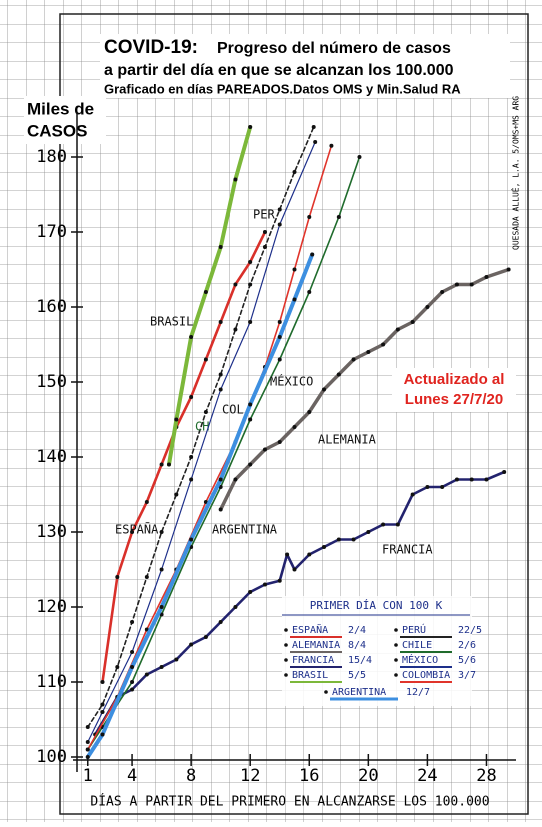 This screenshot has width=542, height=827. Describe the element at coordinates (291, 381) in the screenshot. I see `series-label: MÉXICO` at that location.